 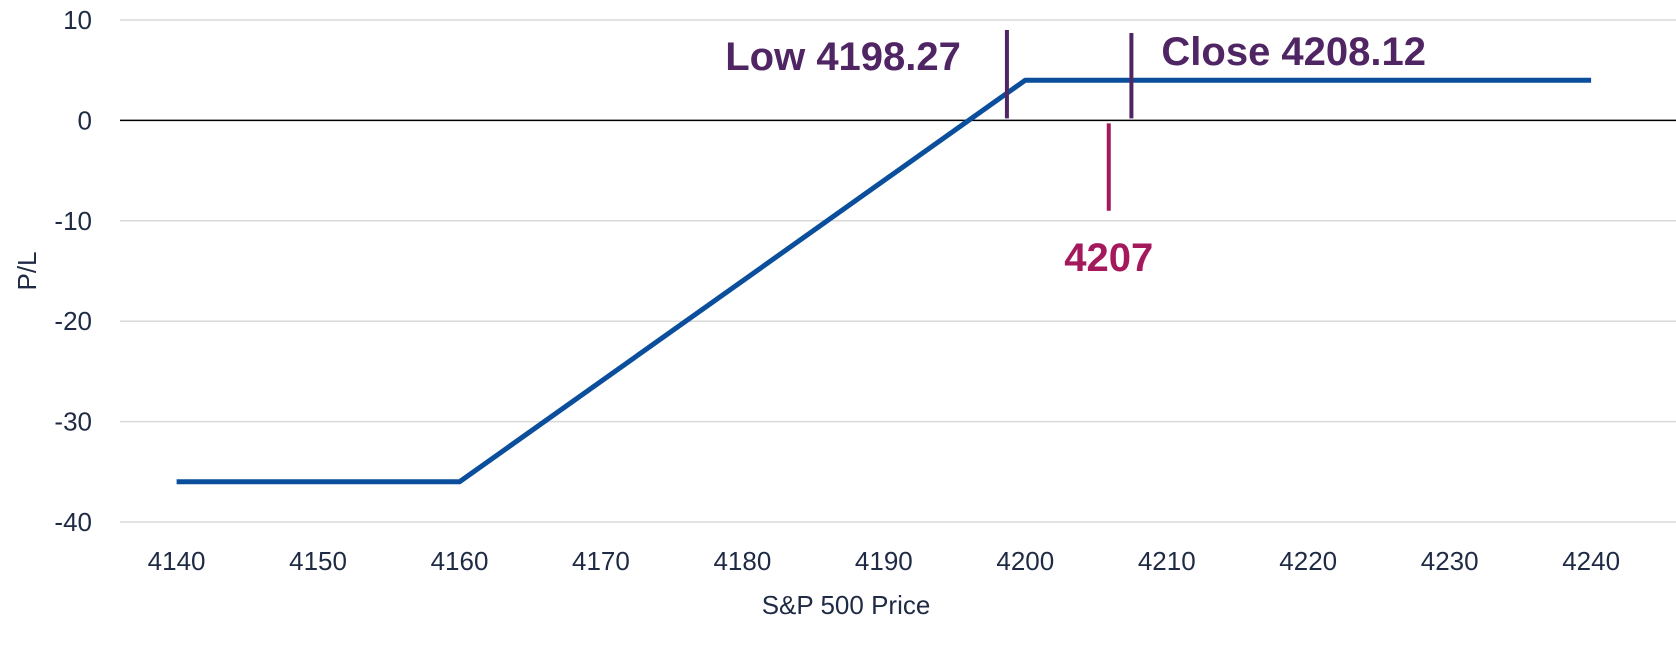 I want to click on x-tick-label: 4220, so click(x=1308, y=561).